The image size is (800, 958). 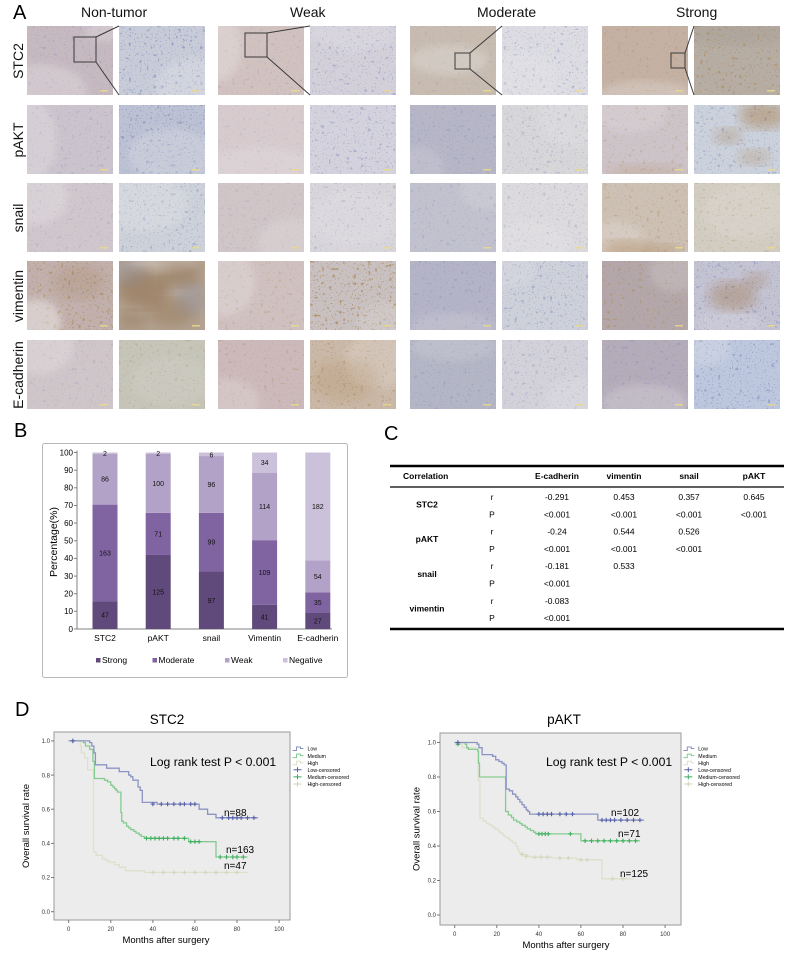 What do you see at coordinates (624, 566) in the screenshot?
I see `svg-text: 0.533` at bounding box center [624, 566].